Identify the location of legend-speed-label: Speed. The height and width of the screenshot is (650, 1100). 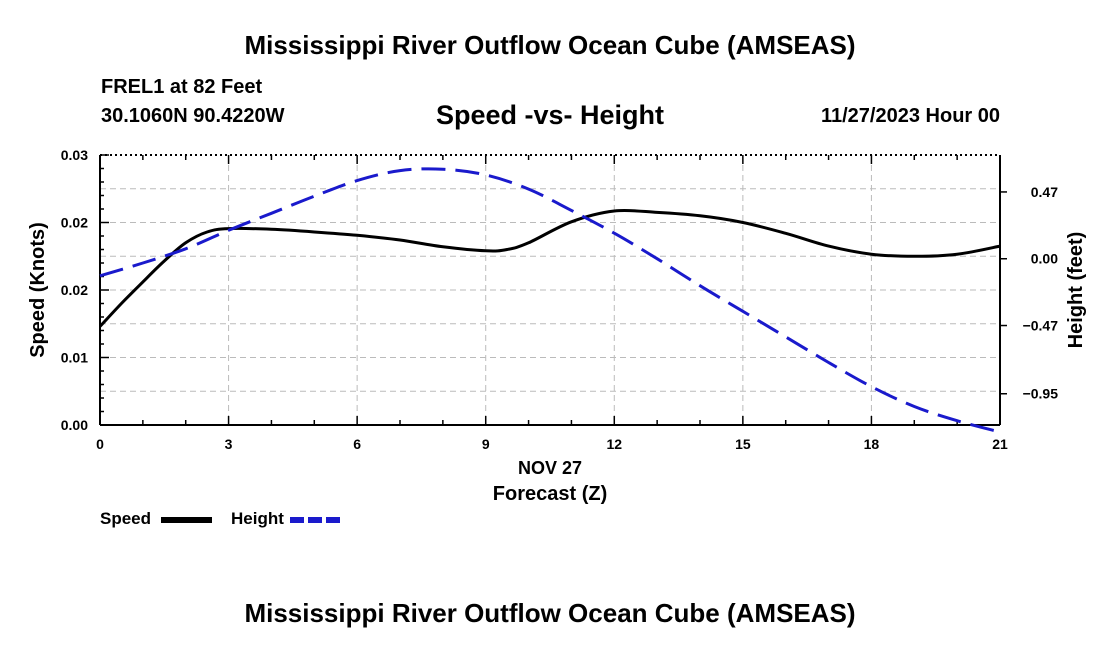
(126, 518).